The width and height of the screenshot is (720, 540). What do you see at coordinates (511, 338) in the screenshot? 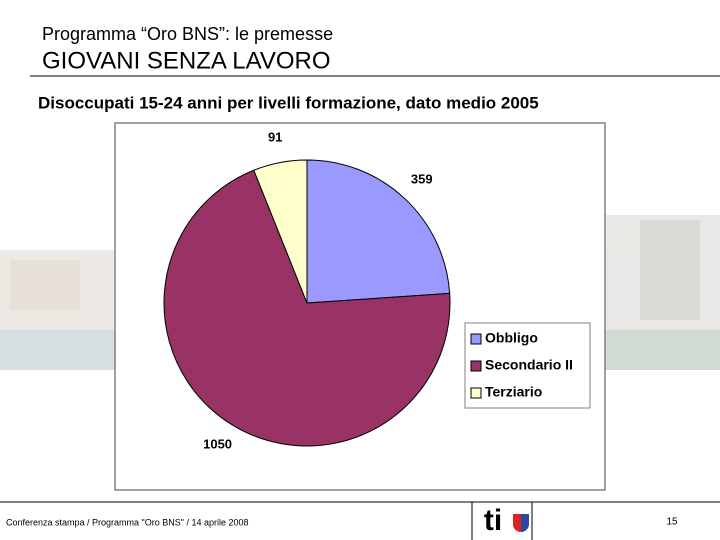
I see `legend-label: Obbligo` at bounding box center [511, 338].